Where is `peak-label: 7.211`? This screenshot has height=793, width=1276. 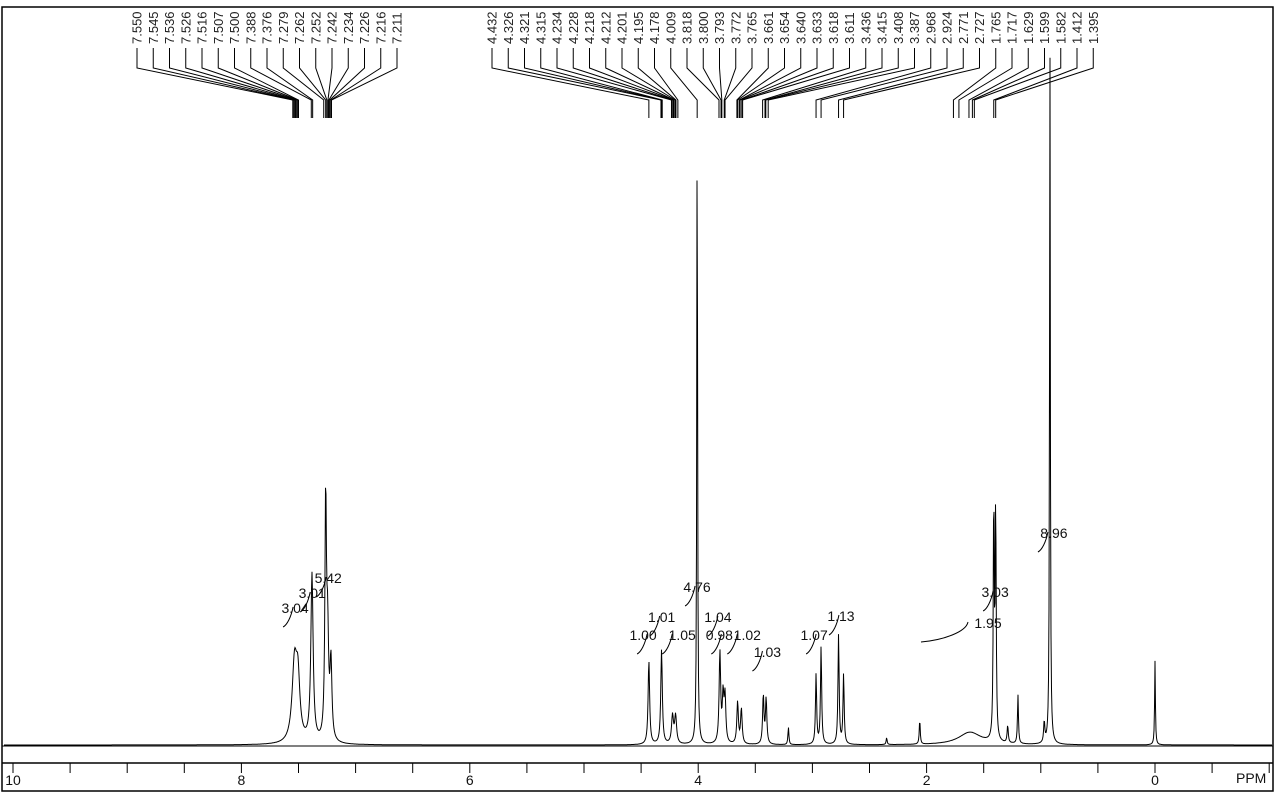 peak-label: 7.211 is located at coordinates (397, 28).